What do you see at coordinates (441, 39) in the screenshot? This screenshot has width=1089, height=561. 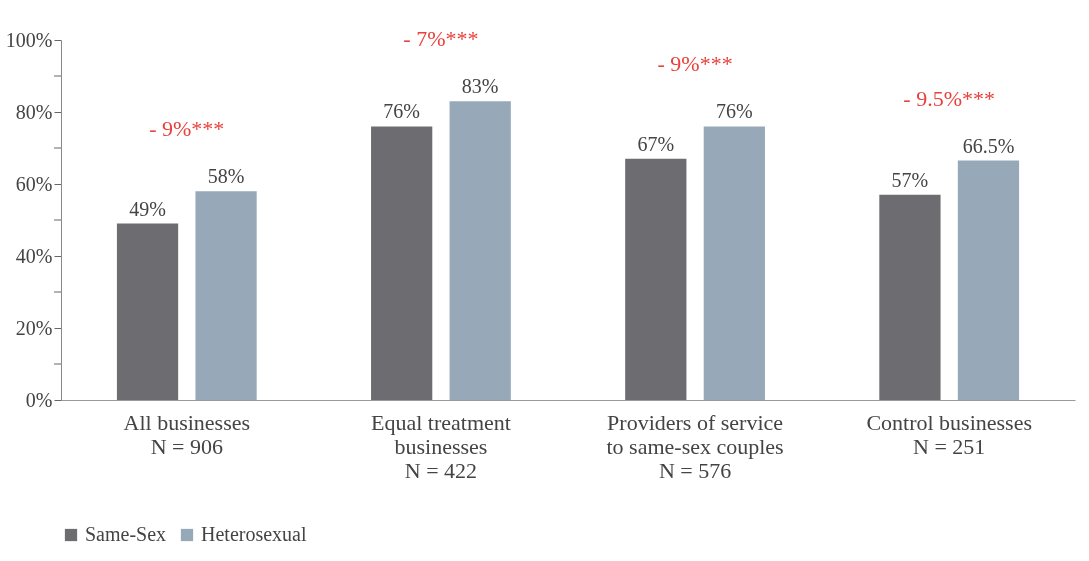 I see `annotation: - 7%***` at bounding box center [441, 39].